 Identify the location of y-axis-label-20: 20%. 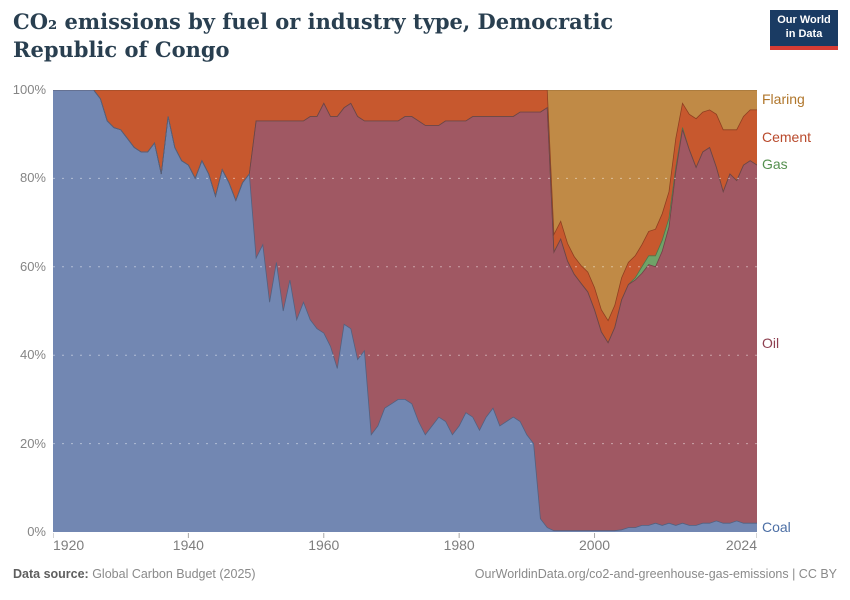
(32, 443).